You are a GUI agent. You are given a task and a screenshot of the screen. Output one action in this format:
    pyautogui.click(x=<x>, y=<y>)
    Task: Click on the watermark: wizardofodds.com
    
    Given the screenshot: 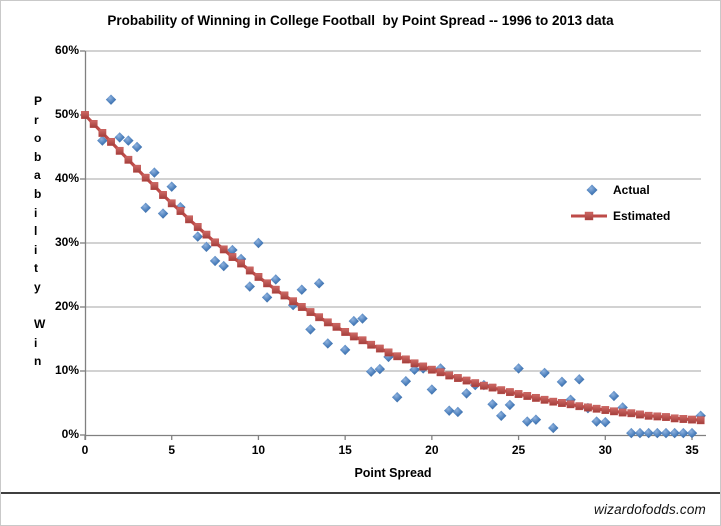 What is the action you would take?
    pyautogui.click(x=650, y=509)
    